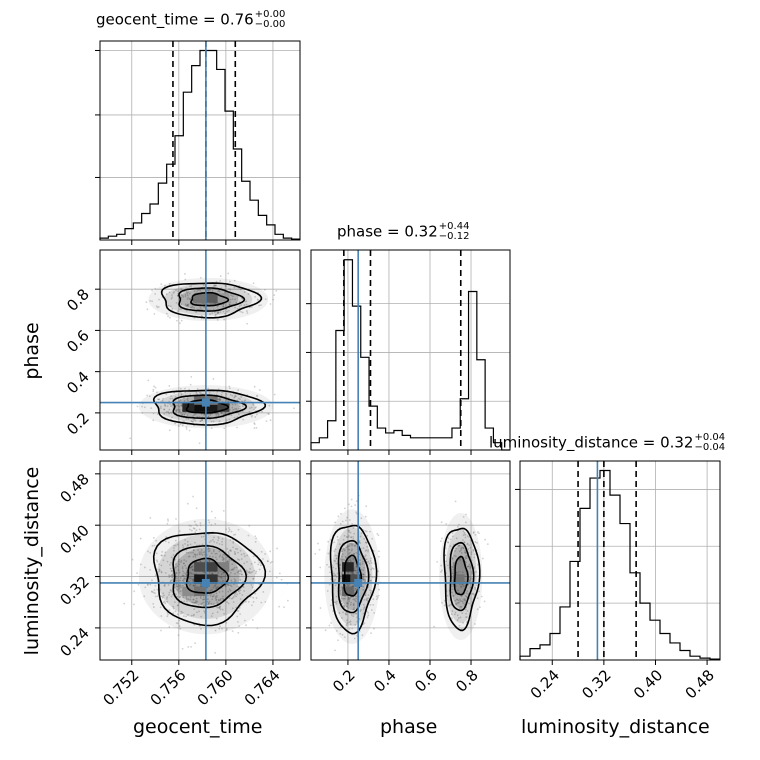 The height and width of the screenshot is (760, 760). What do you see at coordinates (607, 442) in the screenshot?
I see `title-luminosity-distance: luminosity_distance = 0.32 +0.04 −0.04` at bounding box center [607, 442].